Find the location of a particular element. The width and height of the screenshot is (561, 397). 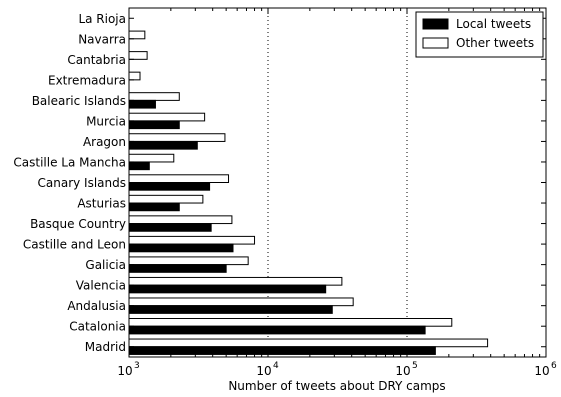

y-category-label: Catalonia is located at coordinates (97, 327).